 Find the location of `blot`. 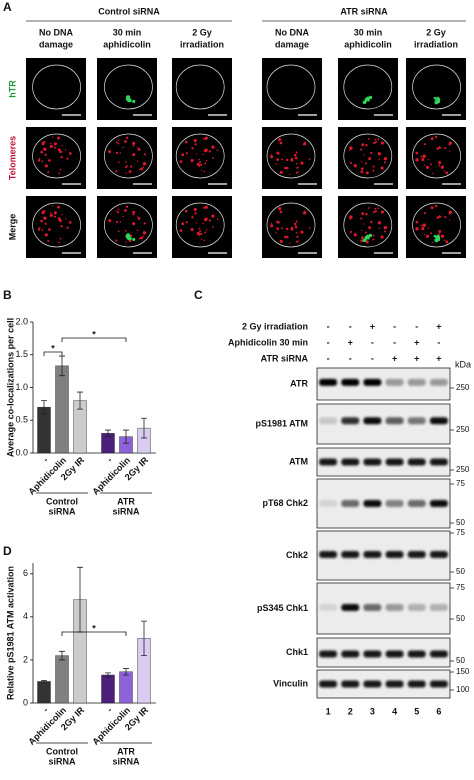

blot is located at coordinates (383, 684).